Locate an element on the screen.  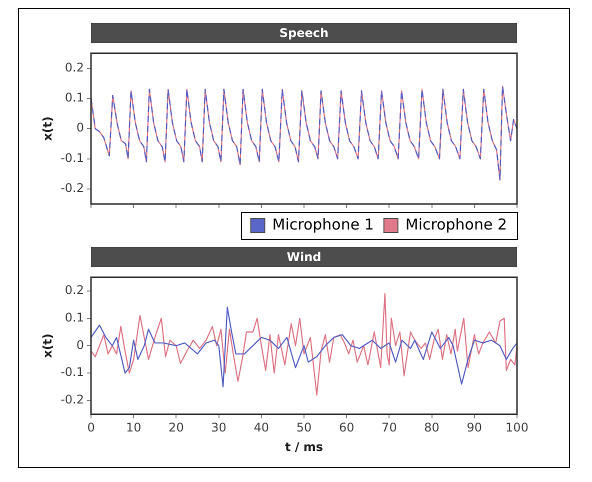
x-tick-label: 10 is located at coordinates (134, 427).